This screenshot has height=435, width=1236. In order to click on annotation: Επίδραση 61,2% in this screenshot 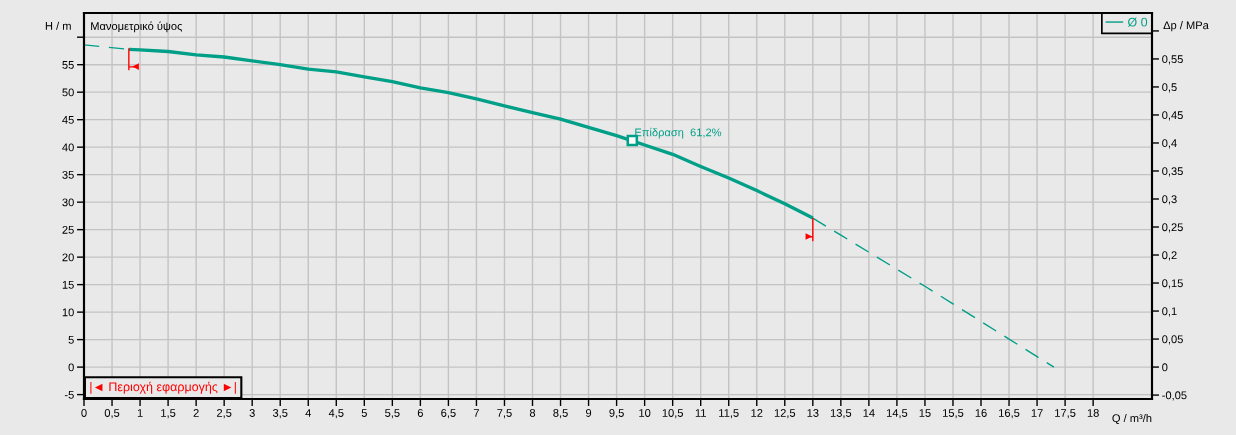, I will do `click(678, 133)`.